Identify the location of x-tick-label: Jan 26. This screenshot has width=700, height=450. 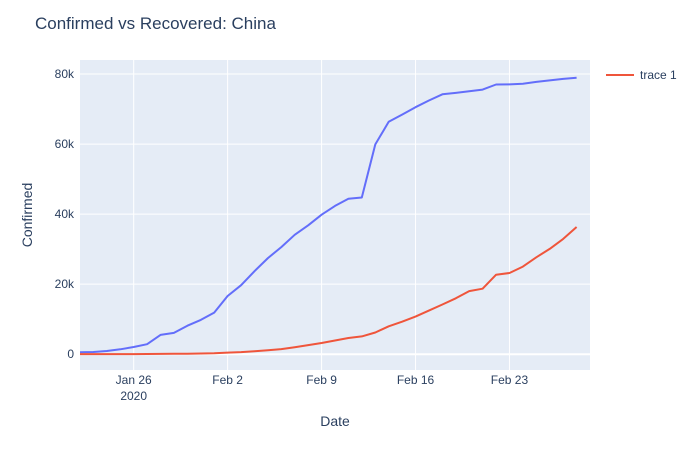
(134, 380).